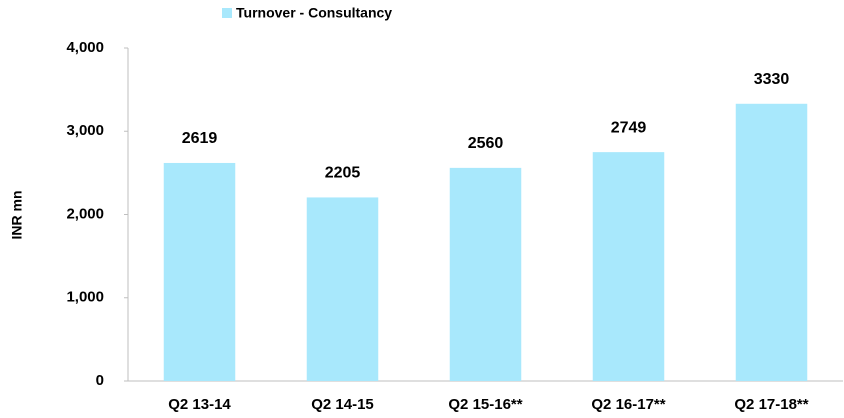 Image resolution: width=844 pixels, height=418 pixels. What do you see at coordinates (771, 404) in the screenshot?
I see `x-tick-label: Q2 17-18**` at bounding box center [771, 404].